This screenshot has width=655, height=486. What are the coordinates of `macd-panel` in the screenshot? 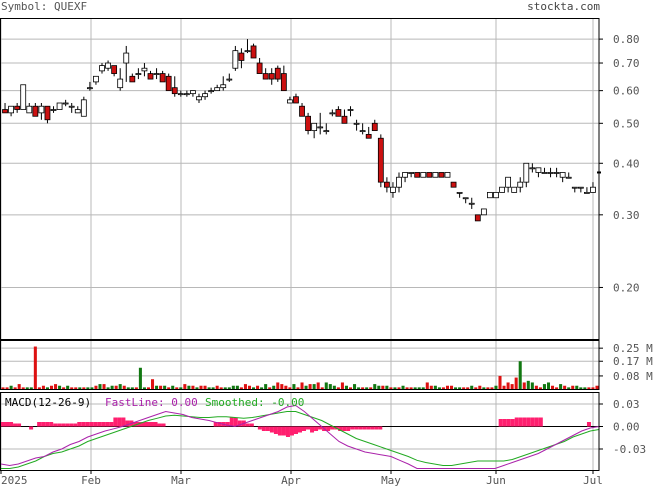 It's located at (300, 436).